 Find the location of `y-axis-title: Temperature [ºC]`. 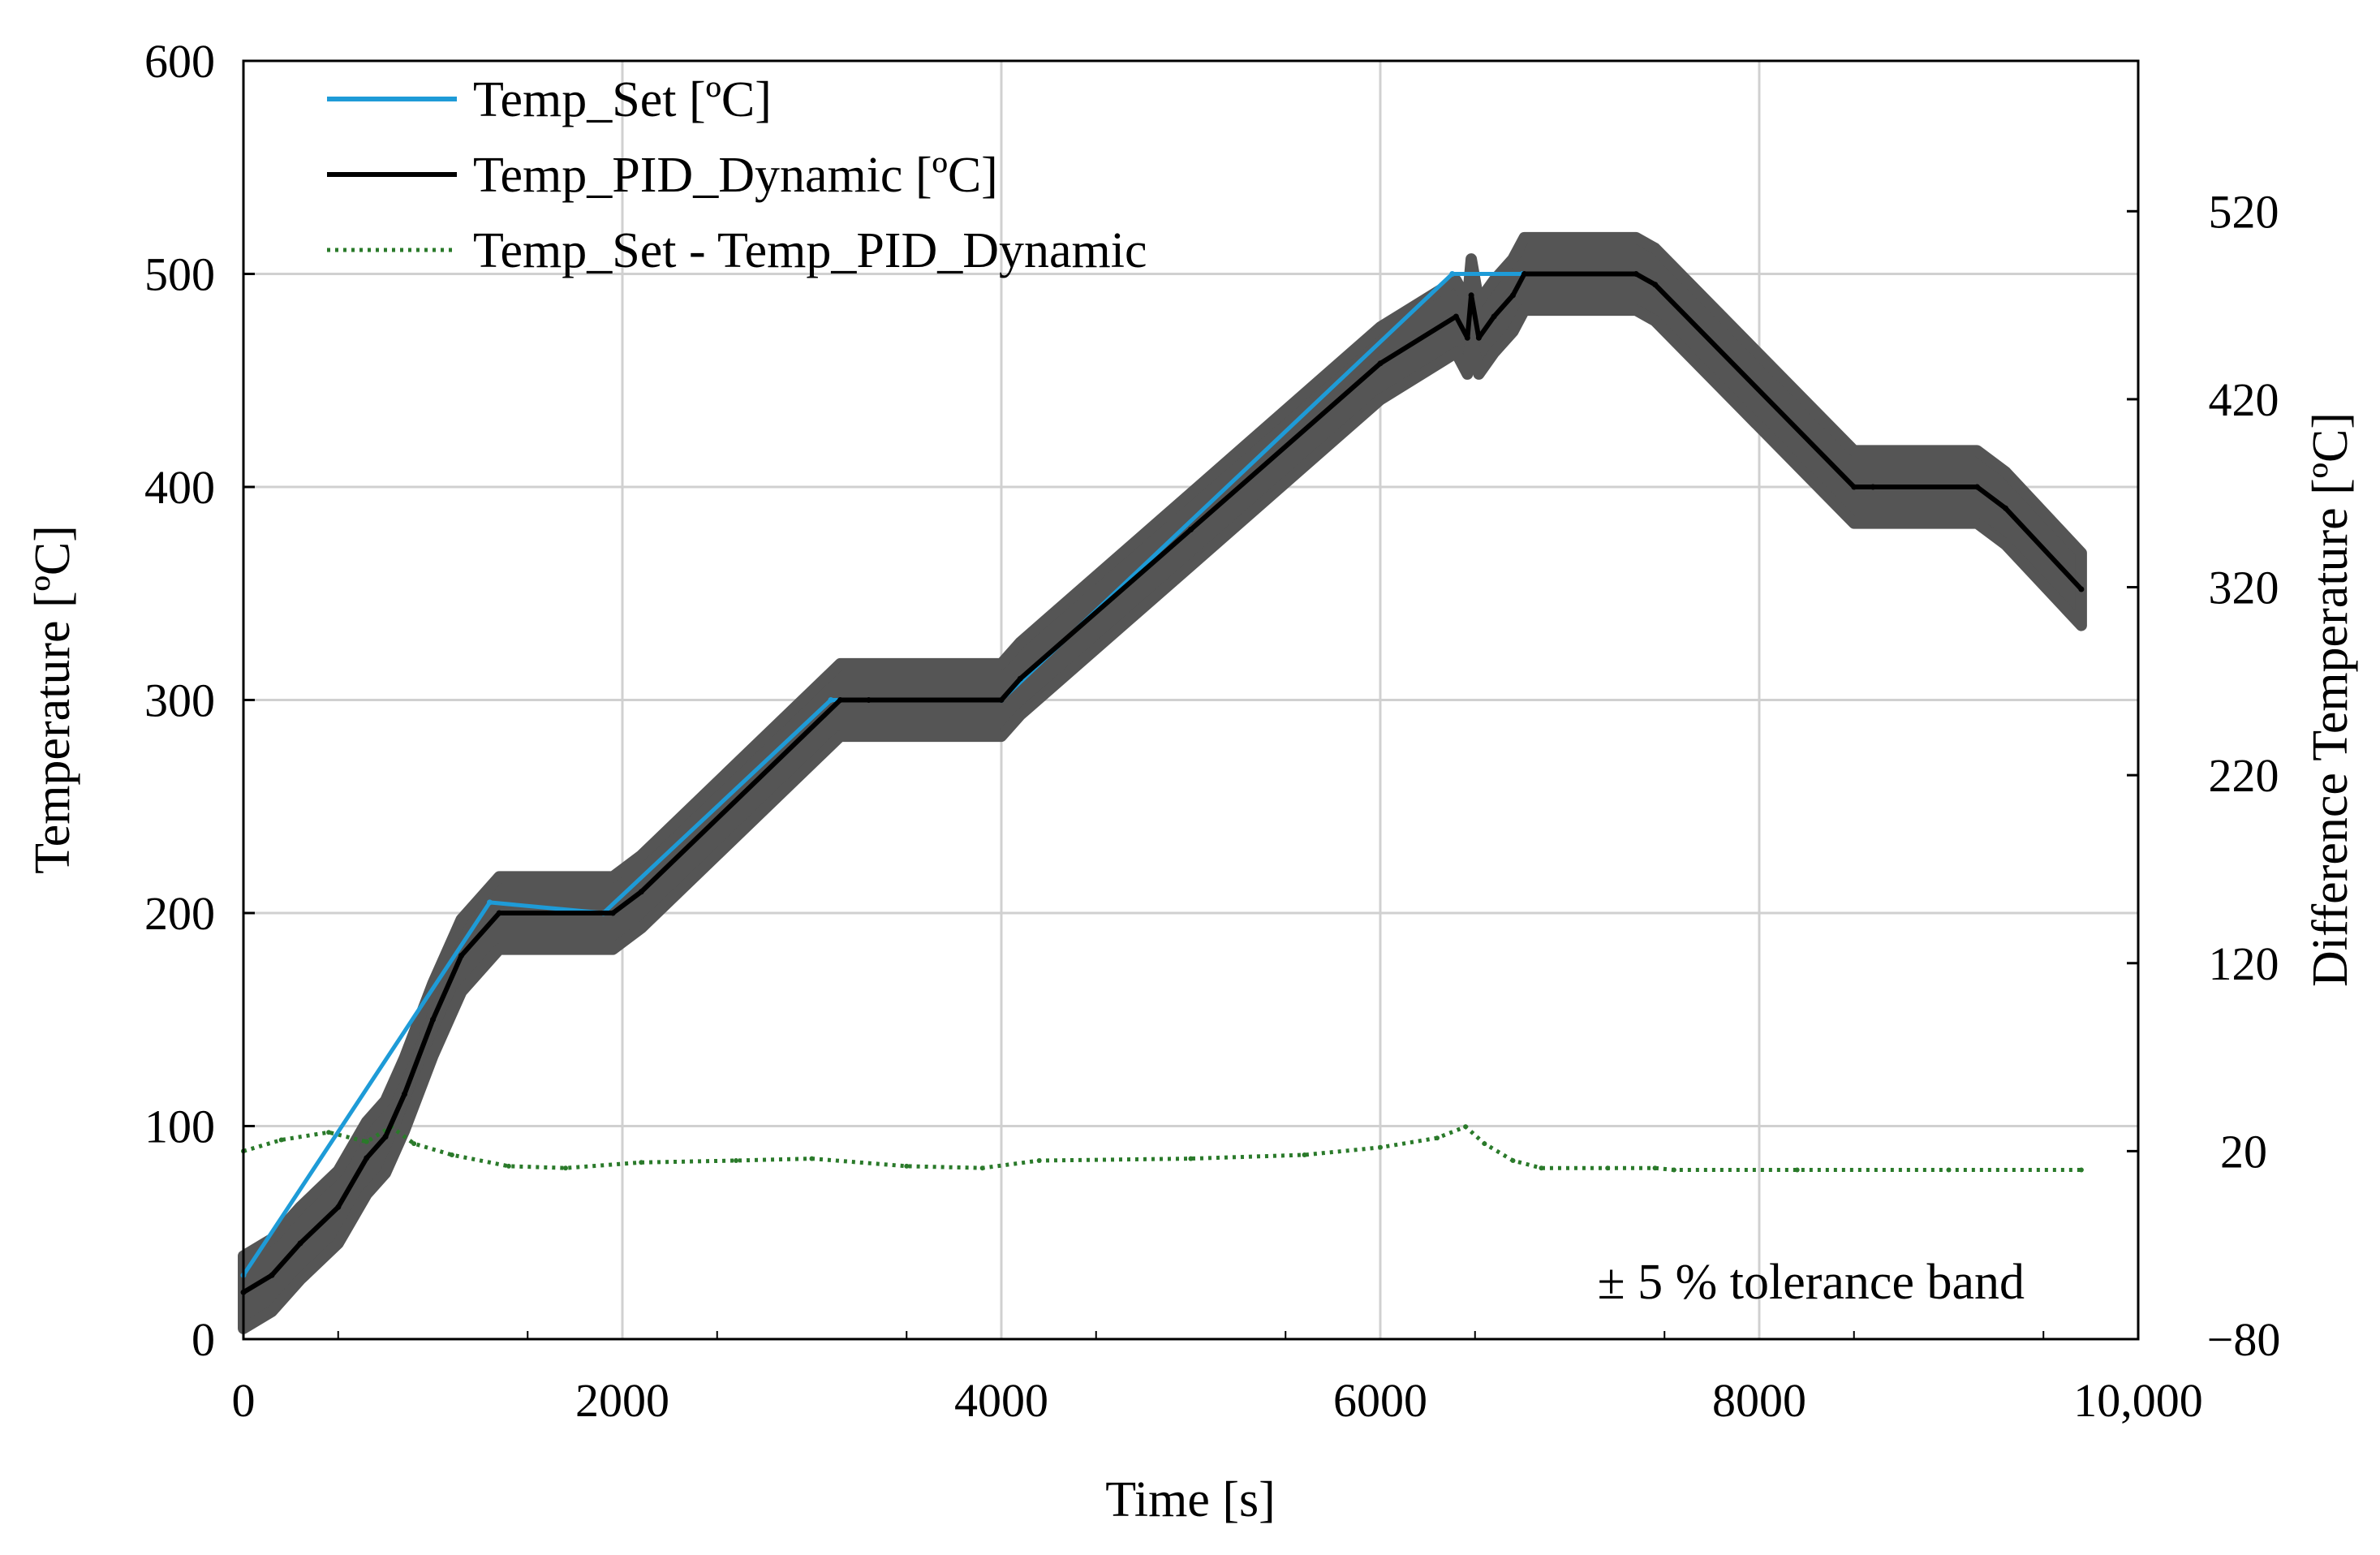

y-axis-title: Temperature [ºC] is located at coordinates (52, 699).